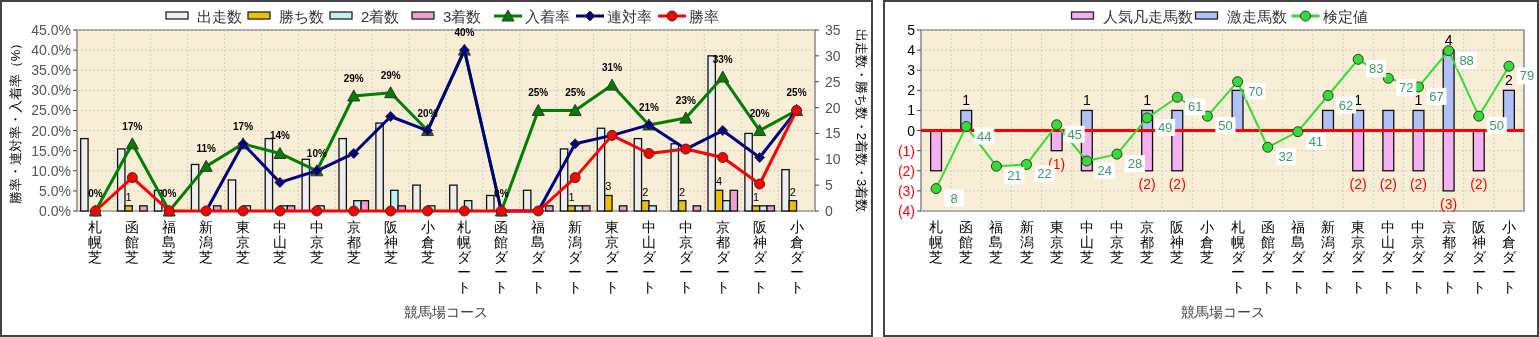 The height and width of the screenshot is (337, 1539). What do you see at coordinates (464, 33) in the screenshot?
I see `data-label: 40%` at bounding box center [464, 33].